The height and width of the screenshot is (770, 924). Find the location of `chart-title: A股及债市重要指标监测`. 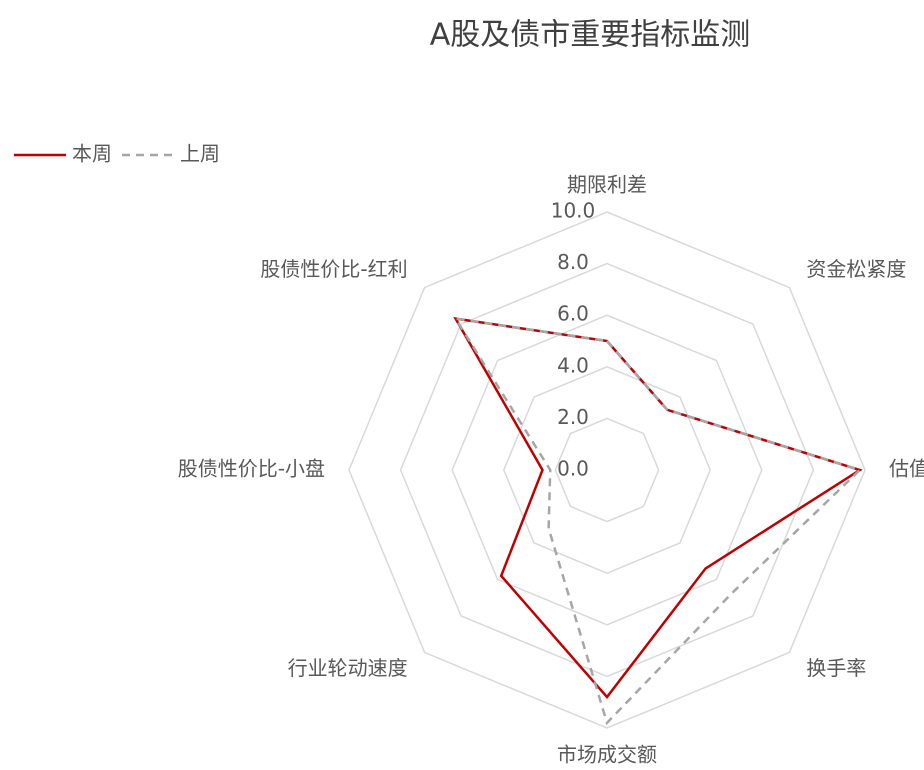

chart-title: A股及债市重要指标监测 is located at coordinates (590, 35).